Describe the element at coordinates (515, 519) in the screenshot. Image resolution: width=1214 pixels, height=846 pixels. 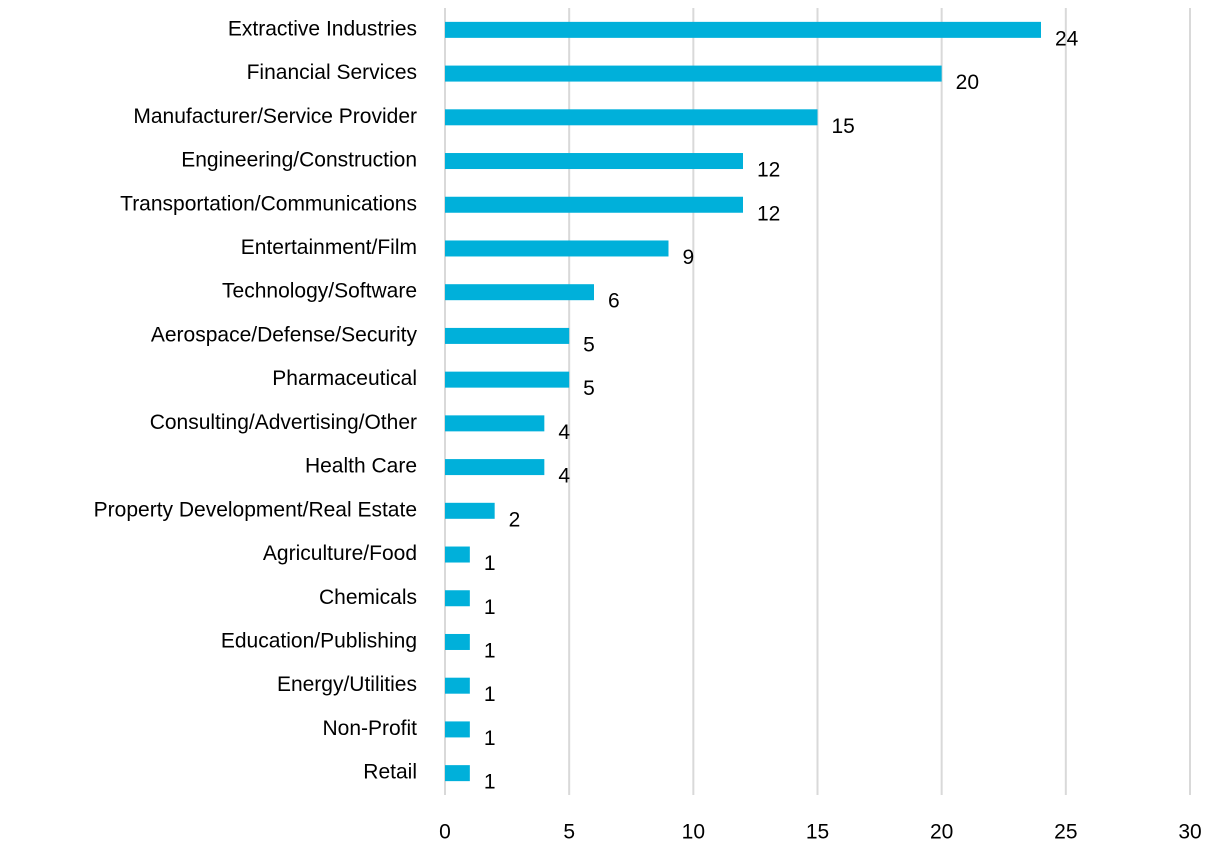
I see `data-label: 2` at that location.